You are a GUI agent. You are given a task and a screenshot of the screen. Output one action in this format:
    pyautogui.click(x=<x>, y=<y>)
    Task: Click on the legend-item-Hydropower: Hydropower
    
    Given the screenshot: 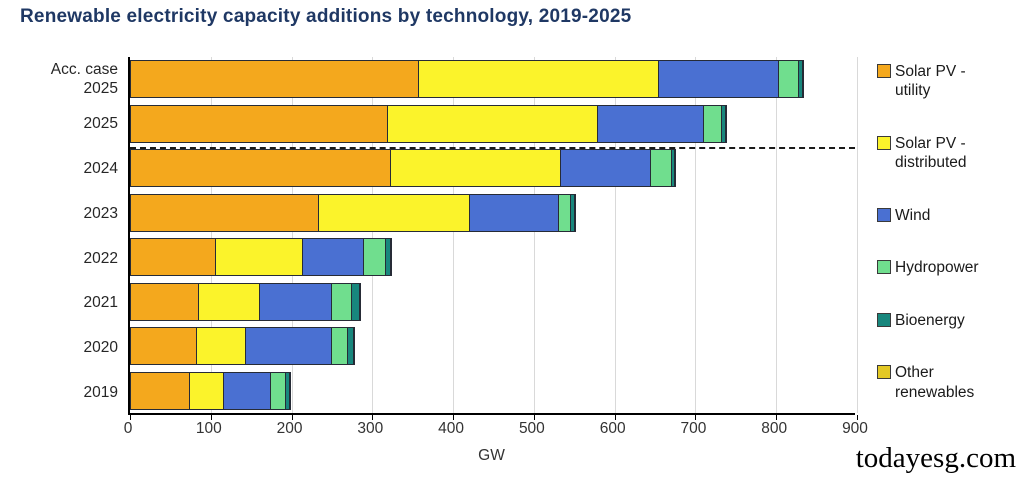 What is the action you would take?
    pyautogui.click(x=949, y=267)
    